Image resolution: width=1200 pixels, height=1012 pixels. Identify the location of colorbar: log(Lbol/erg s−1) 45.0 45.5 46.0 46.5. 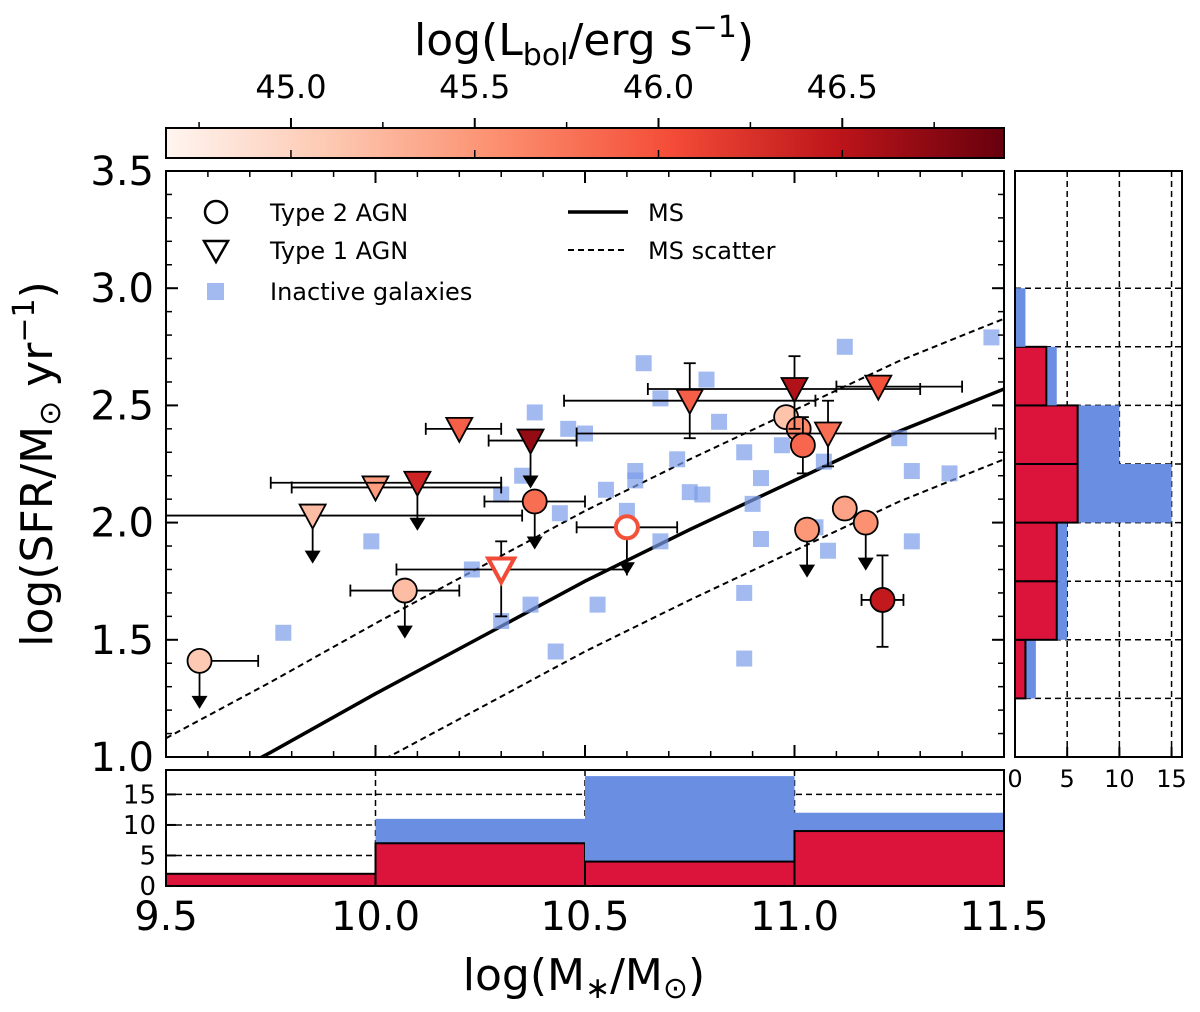
(585, 84).